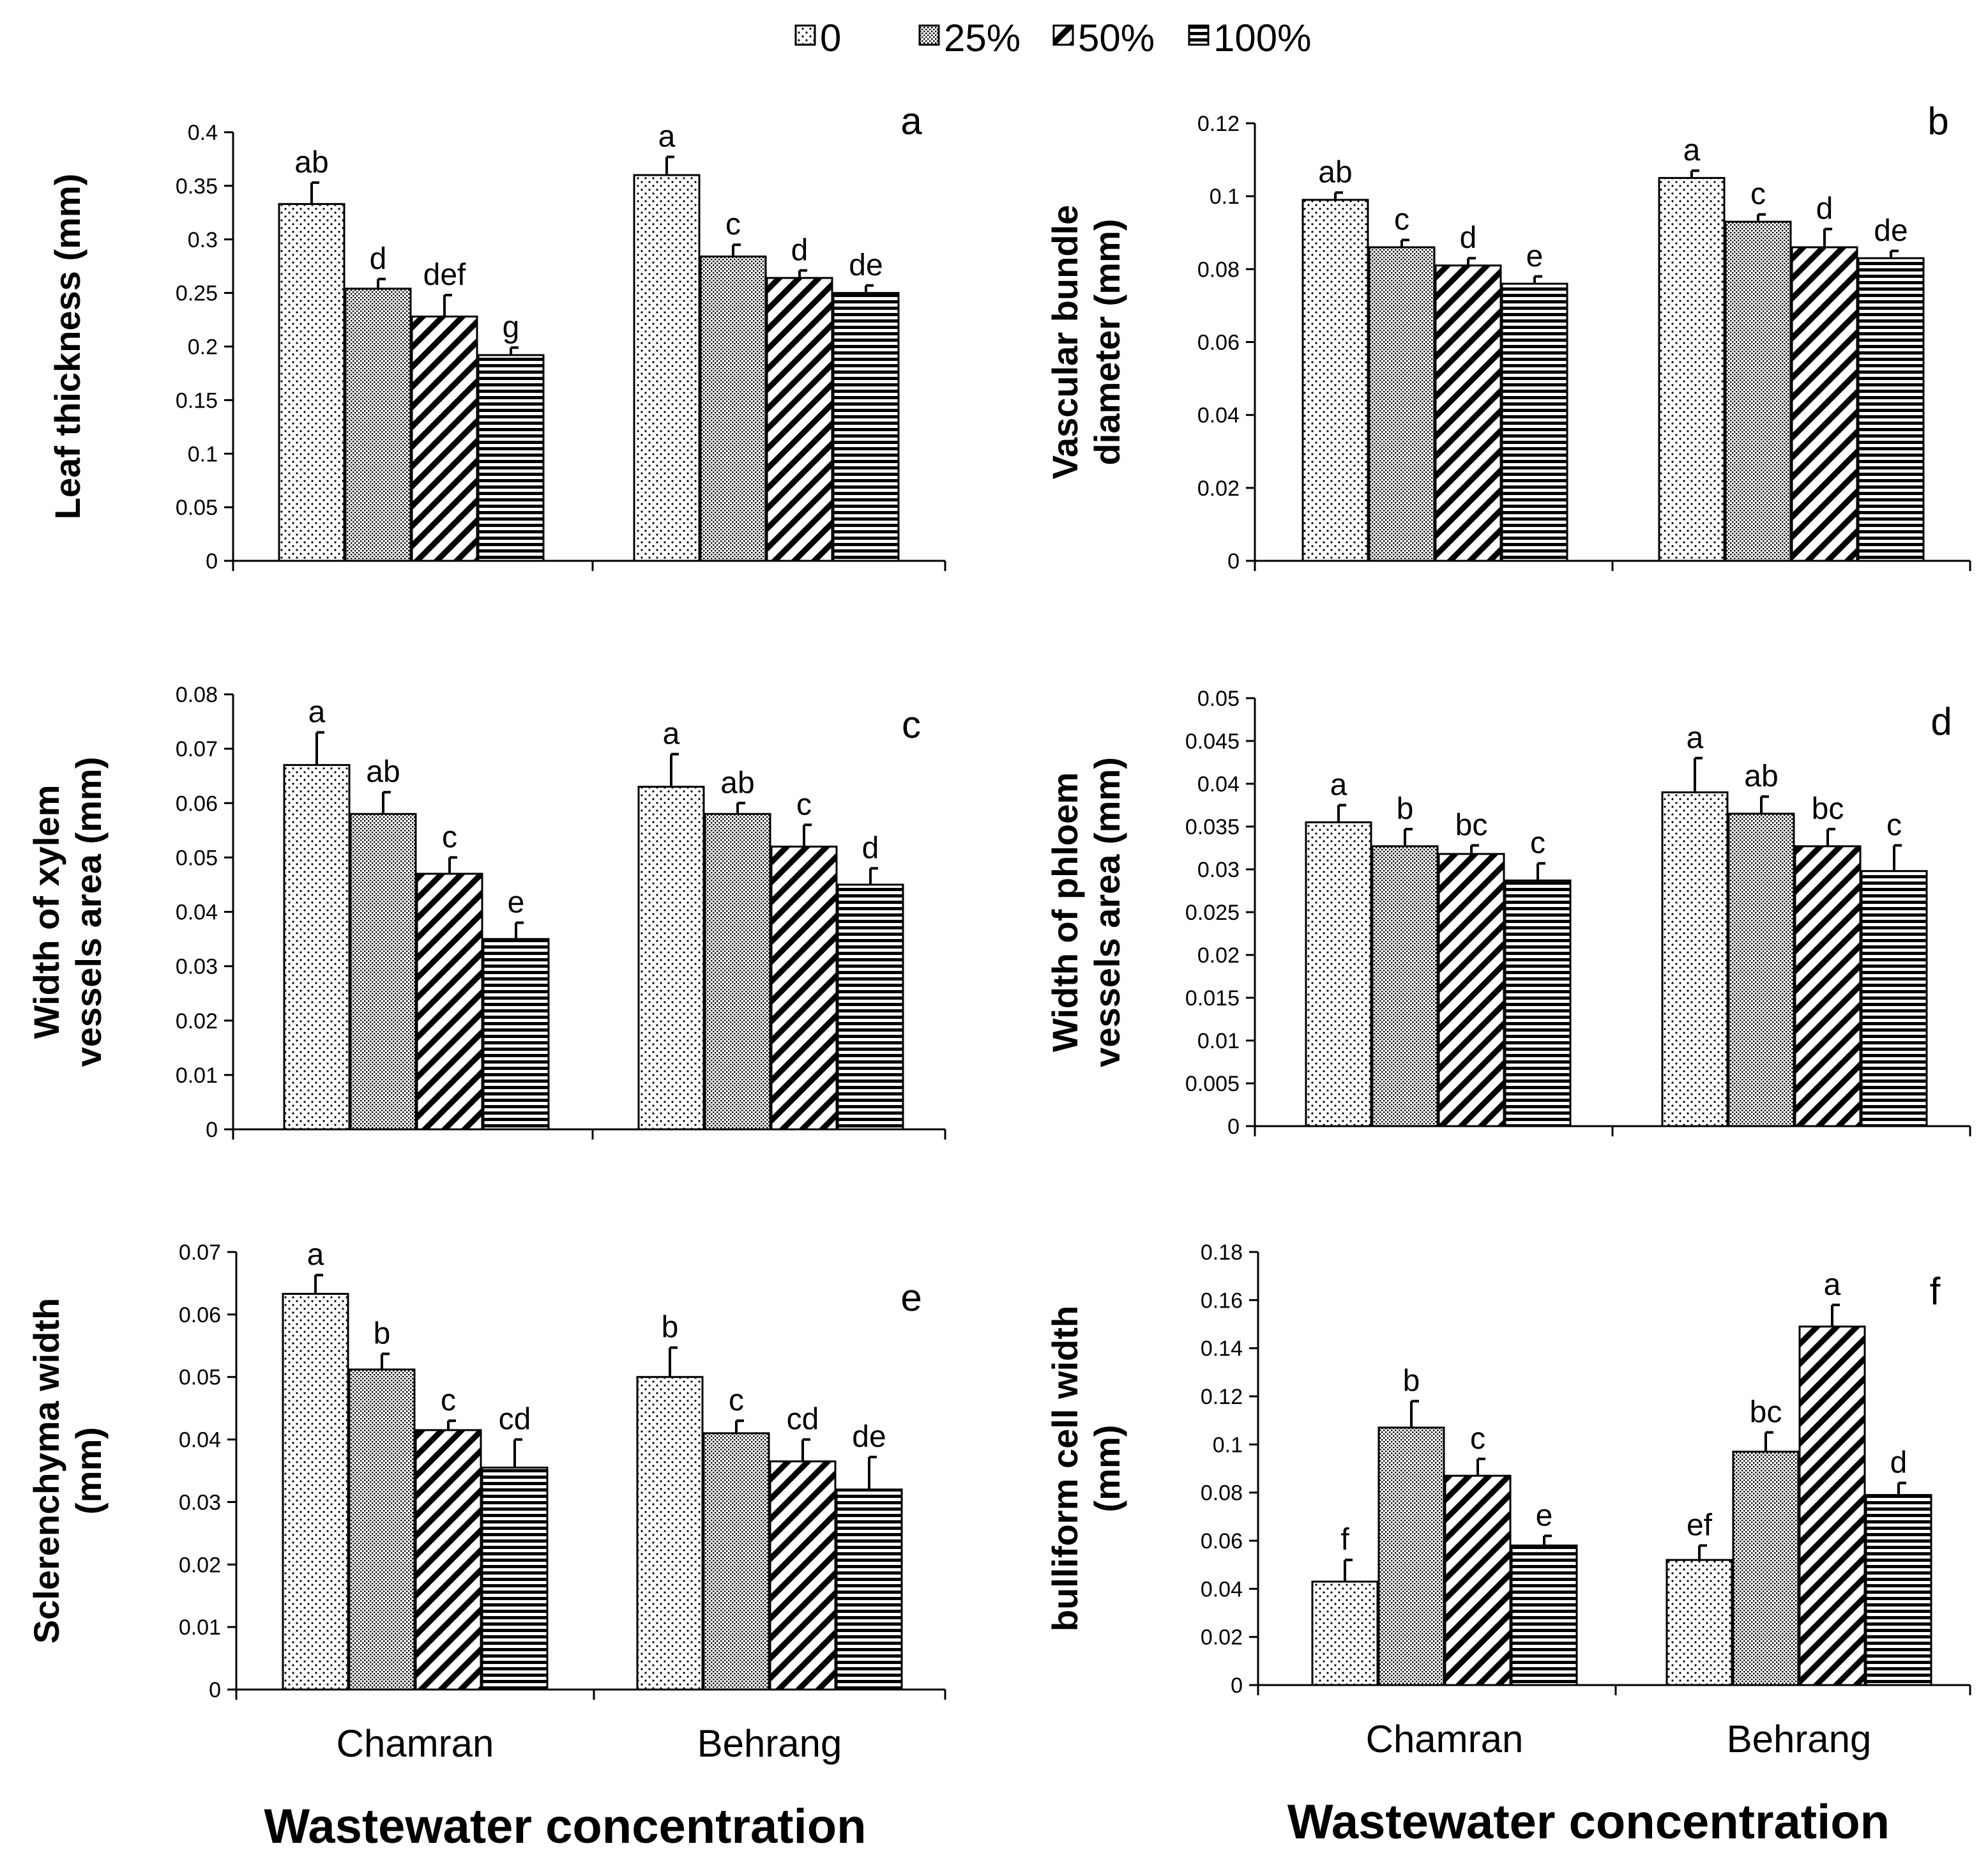 Image resolution: width=1988 pixels, height=1862 pixels. Describe the element at coordinates (1222, 1397) in the screenshot. I see `y-tick-label: 0.12` at that location.